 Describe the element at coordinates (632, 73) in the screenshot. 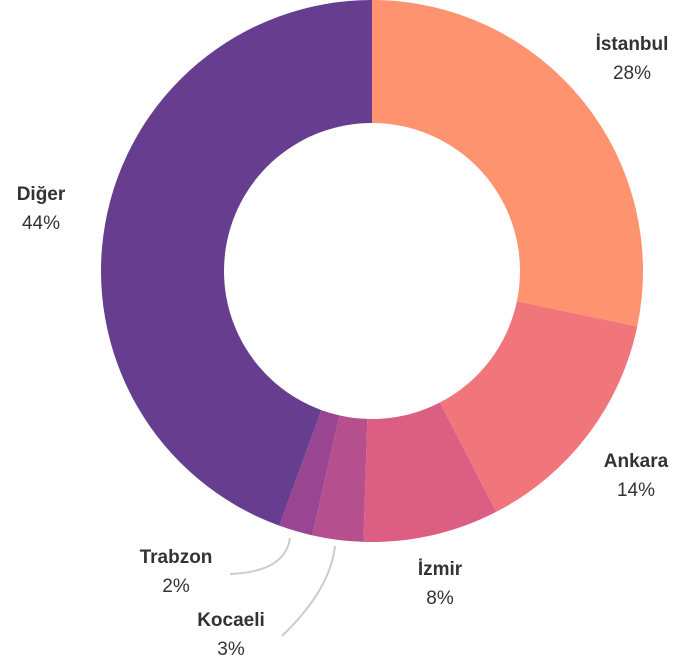

I see `value-label: 28%` at that location.